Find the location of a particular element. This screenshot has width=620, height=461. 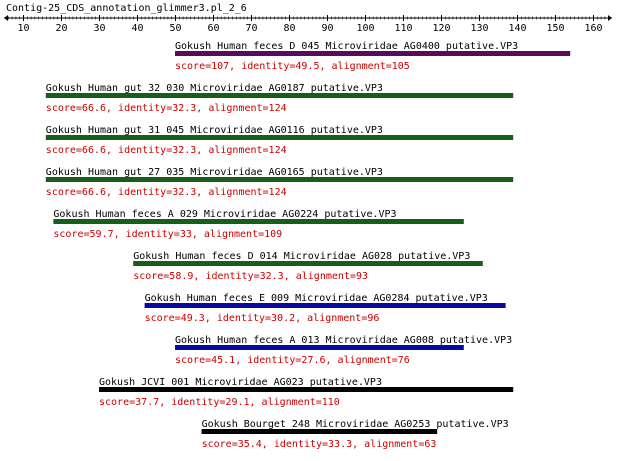

hit-stats-label: score=107, identity=49.5, alignment=105 is located at coordinates (292, 66).